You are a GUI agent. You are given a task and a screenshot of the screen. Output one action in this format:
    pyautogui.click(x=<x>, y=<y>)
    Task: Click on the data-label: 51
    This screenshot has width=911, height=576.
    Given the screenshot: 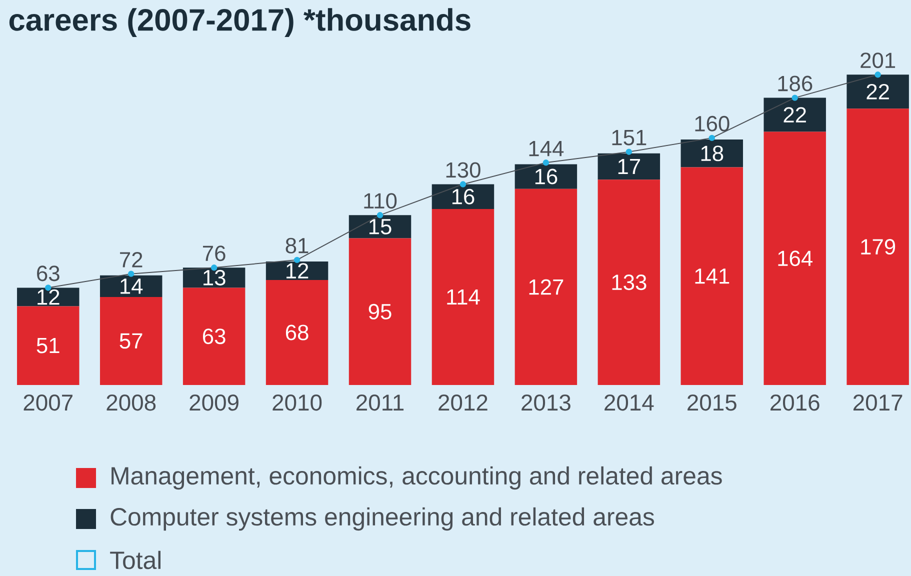 What is the action you would take?
    pyautogui.click(x=48, y=346)
    